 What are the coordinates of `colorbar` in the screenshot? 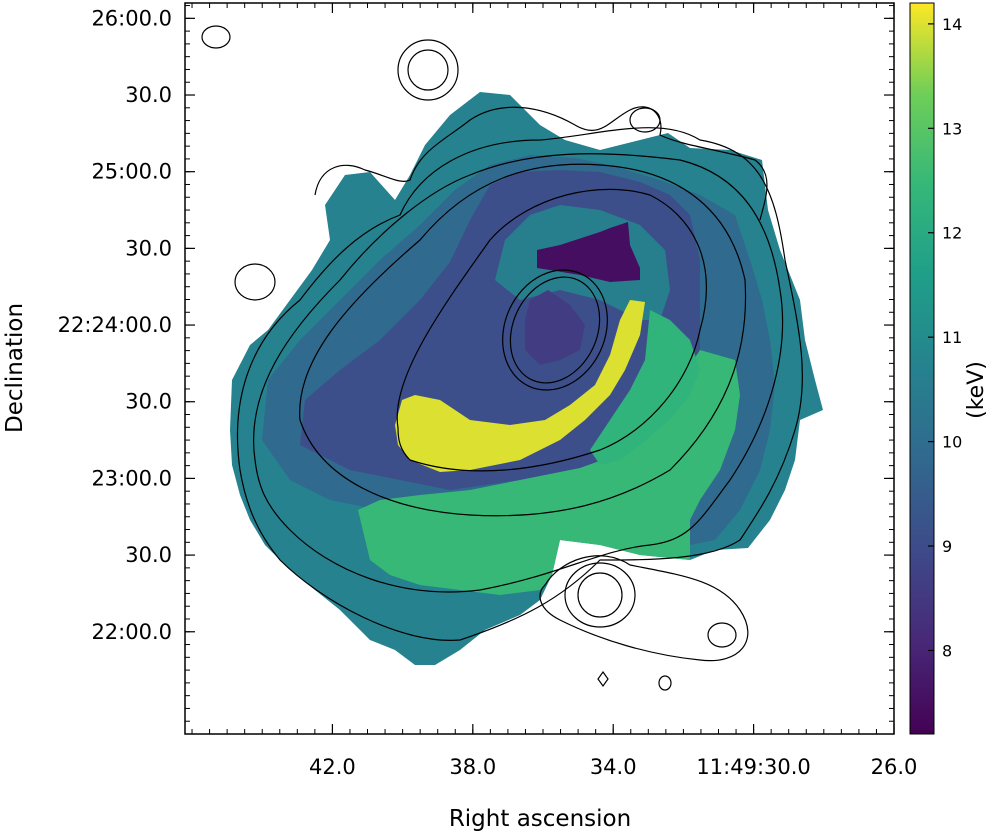 It's located at (922, 368).